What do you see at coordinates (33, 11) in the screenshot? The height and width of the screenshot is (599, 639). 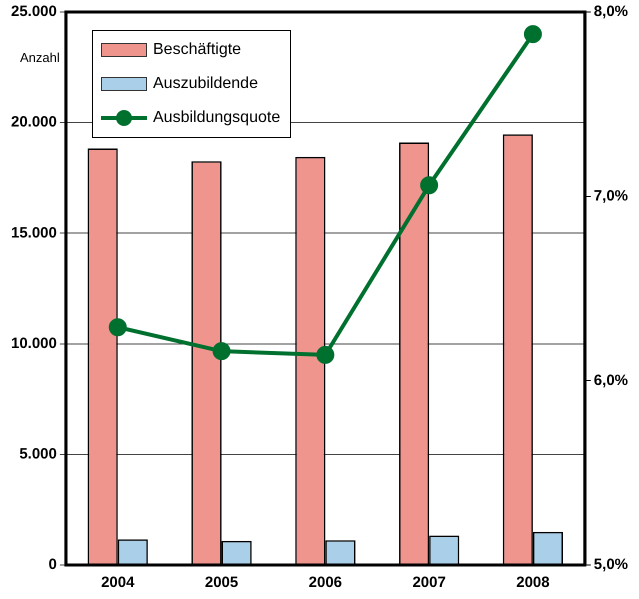 I see `y-tick-label: 25.000` at bounding box center [33, 11].